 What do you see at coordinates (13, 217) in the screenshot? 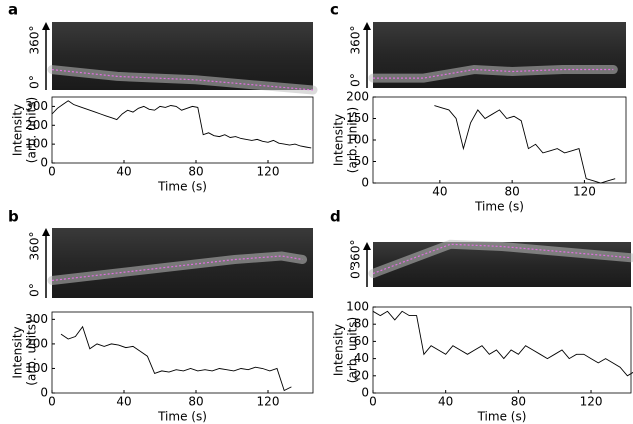
I see `panel-letter: b` at bounding box center [13, 217].